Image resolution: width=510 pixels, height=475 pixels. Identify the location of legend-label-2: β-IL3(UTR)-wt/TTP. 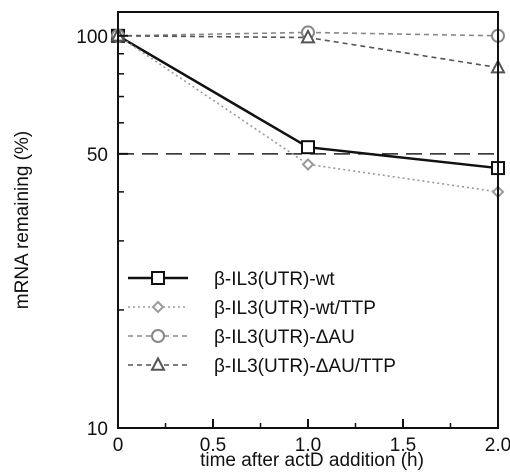
(295, 308).